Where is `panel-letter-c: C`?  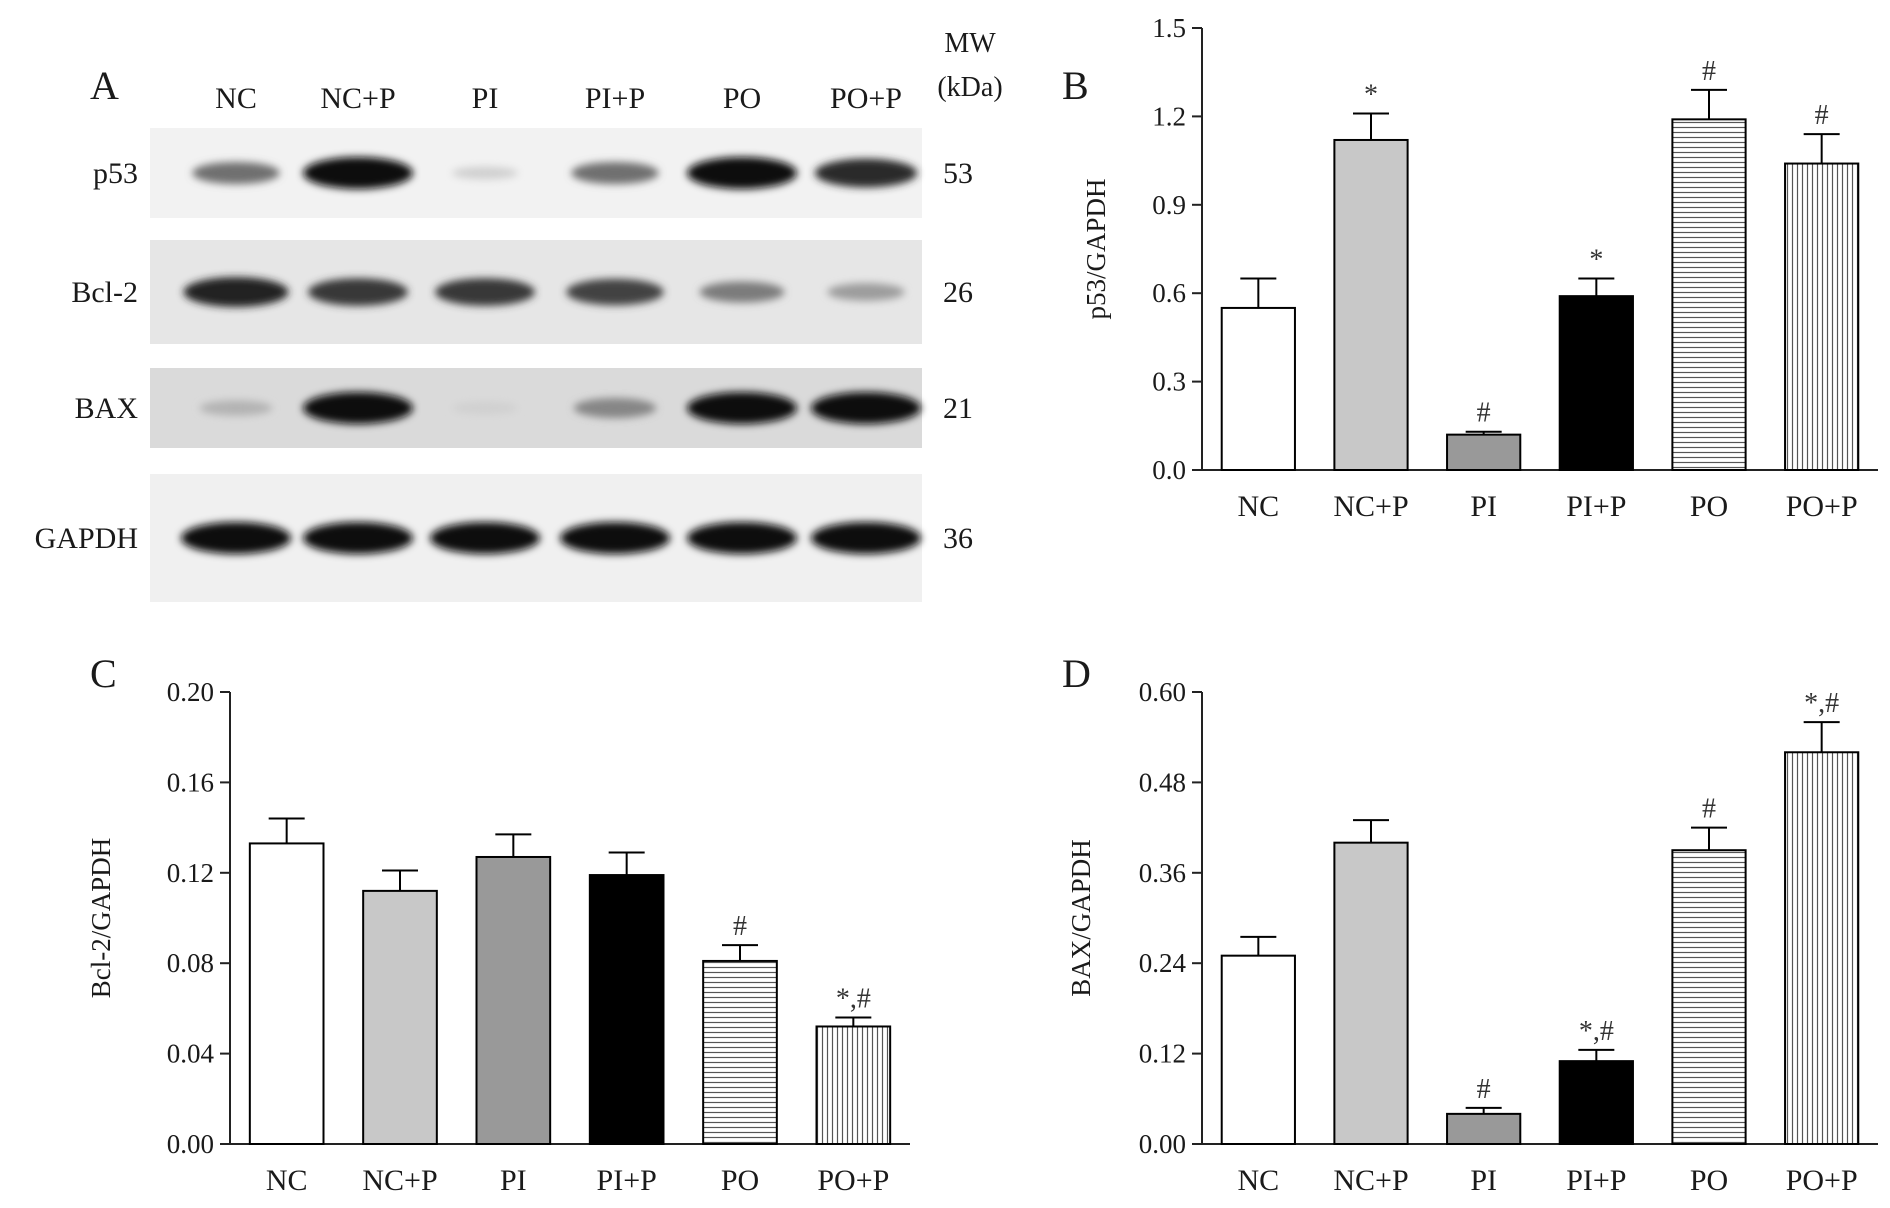
panel-letter-c: C is located at coordinates (103, 673).